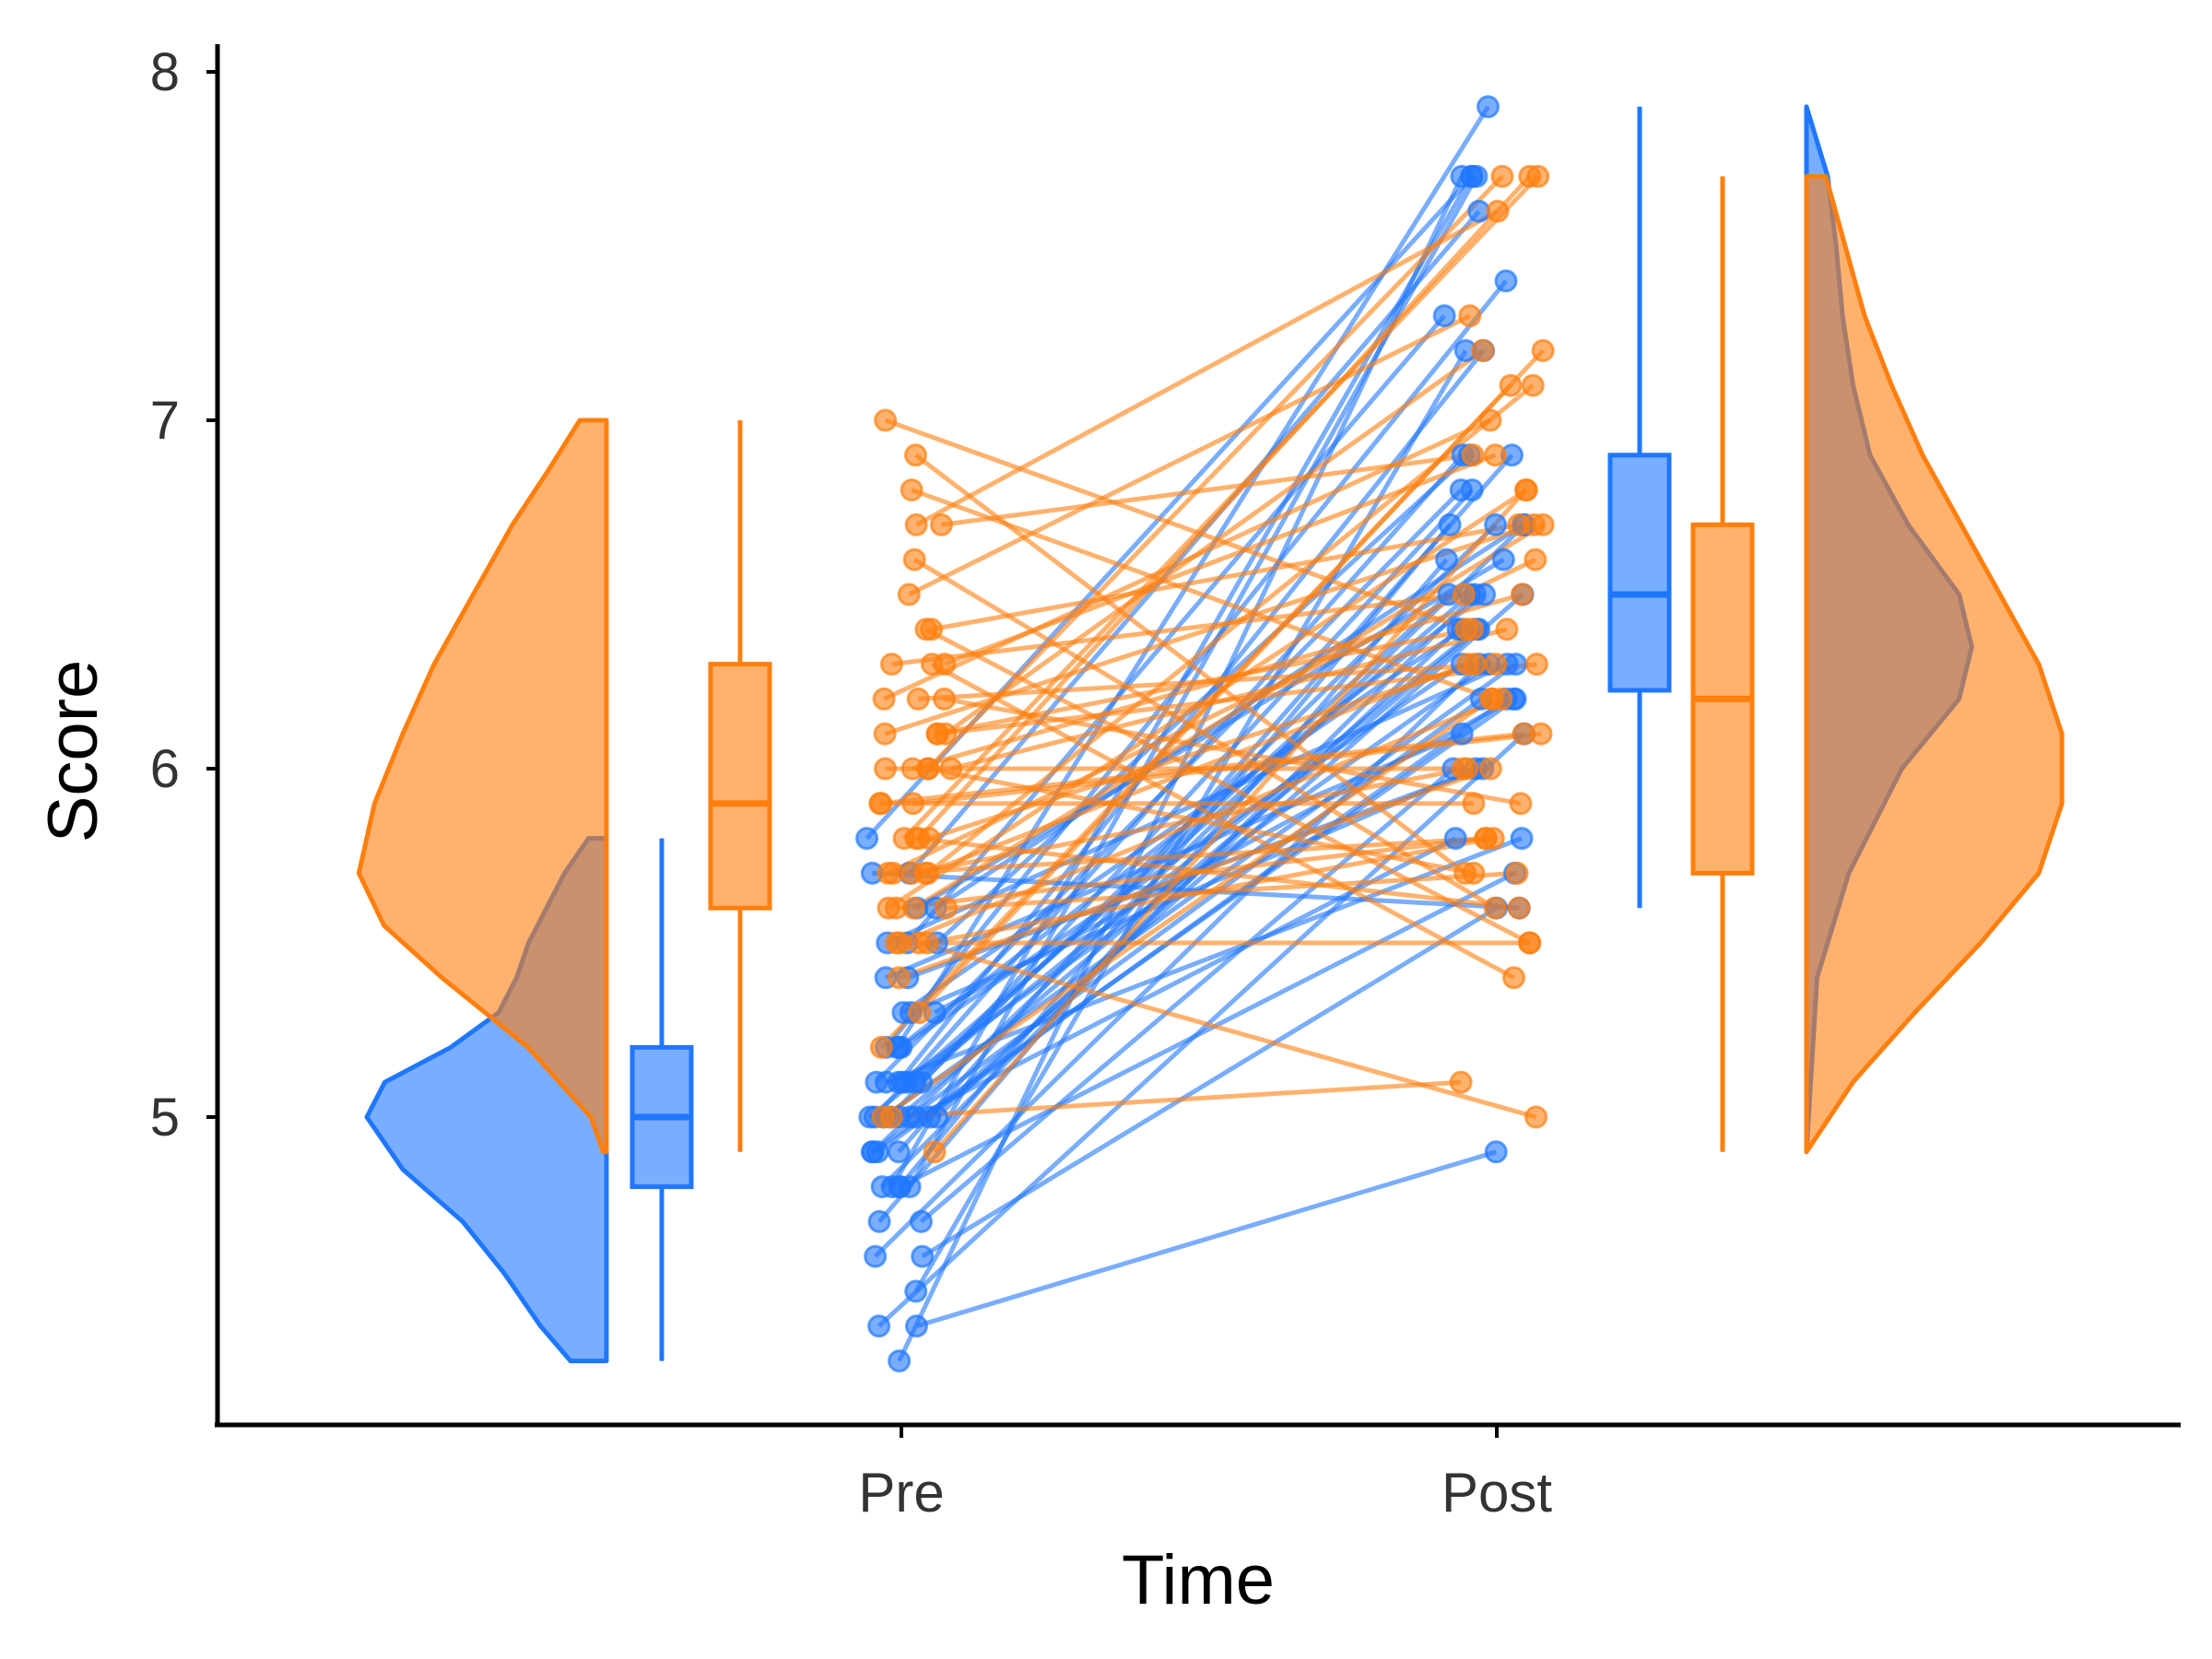  Describe the element at coordinates (184, 594) in the screenshot. I see `y-ticks: 5 6 7 8` at that location.